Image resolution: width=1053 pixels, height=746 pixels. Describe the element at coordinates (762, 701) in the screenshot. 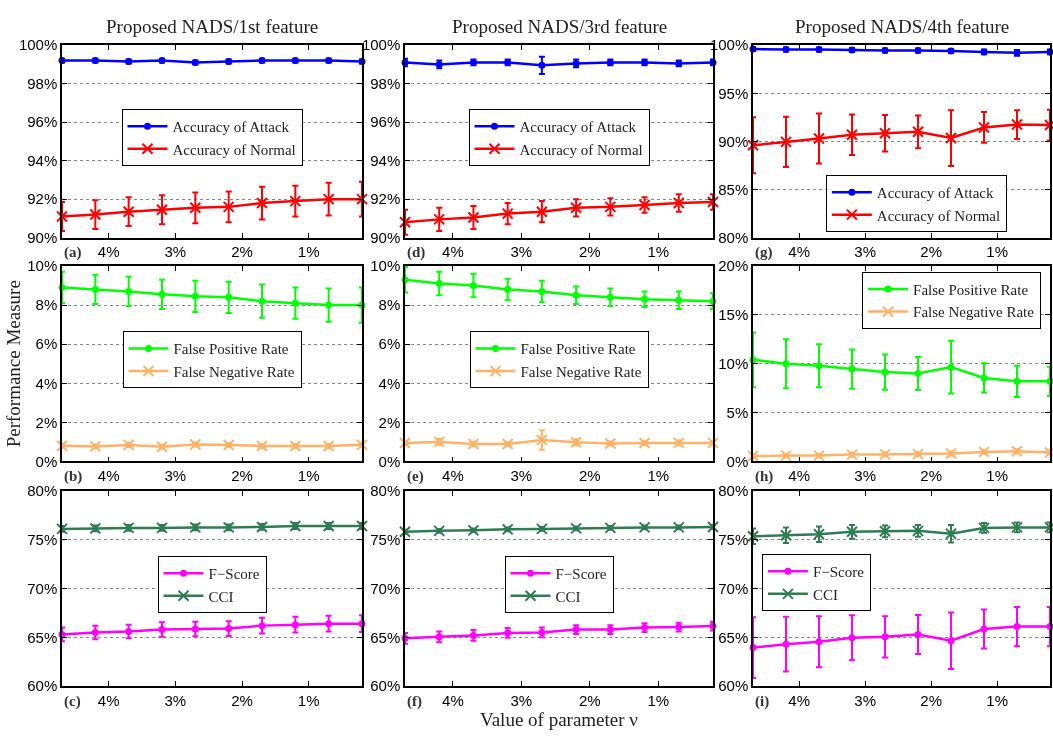

I see `text: (i)` at that location.